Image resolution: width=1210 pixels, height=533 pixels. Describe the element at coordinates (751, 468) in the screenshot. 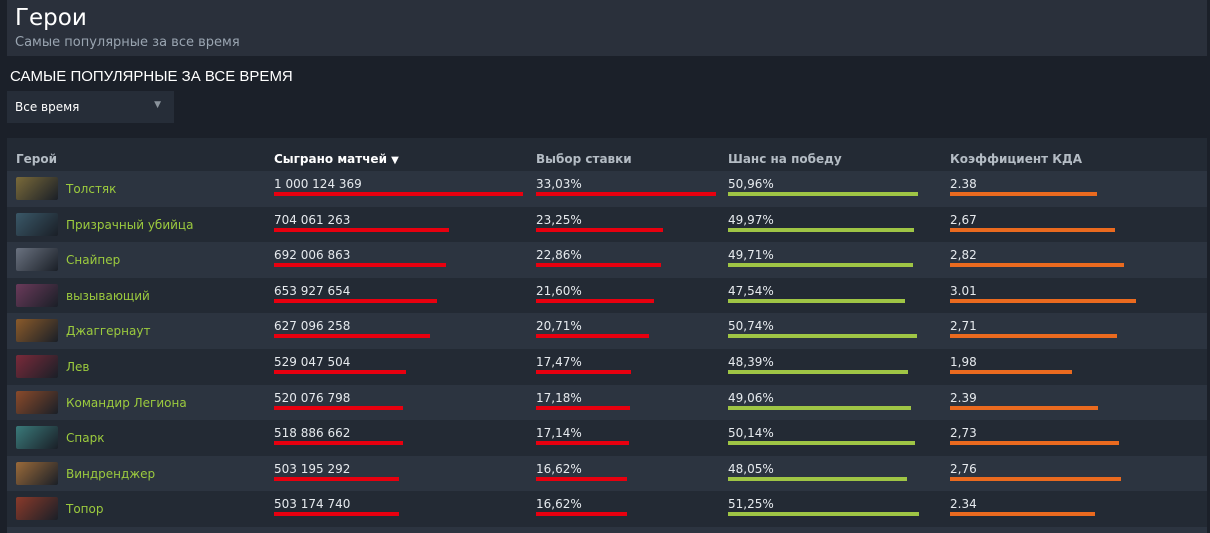

I see `win-value: 48,05%` at that location.